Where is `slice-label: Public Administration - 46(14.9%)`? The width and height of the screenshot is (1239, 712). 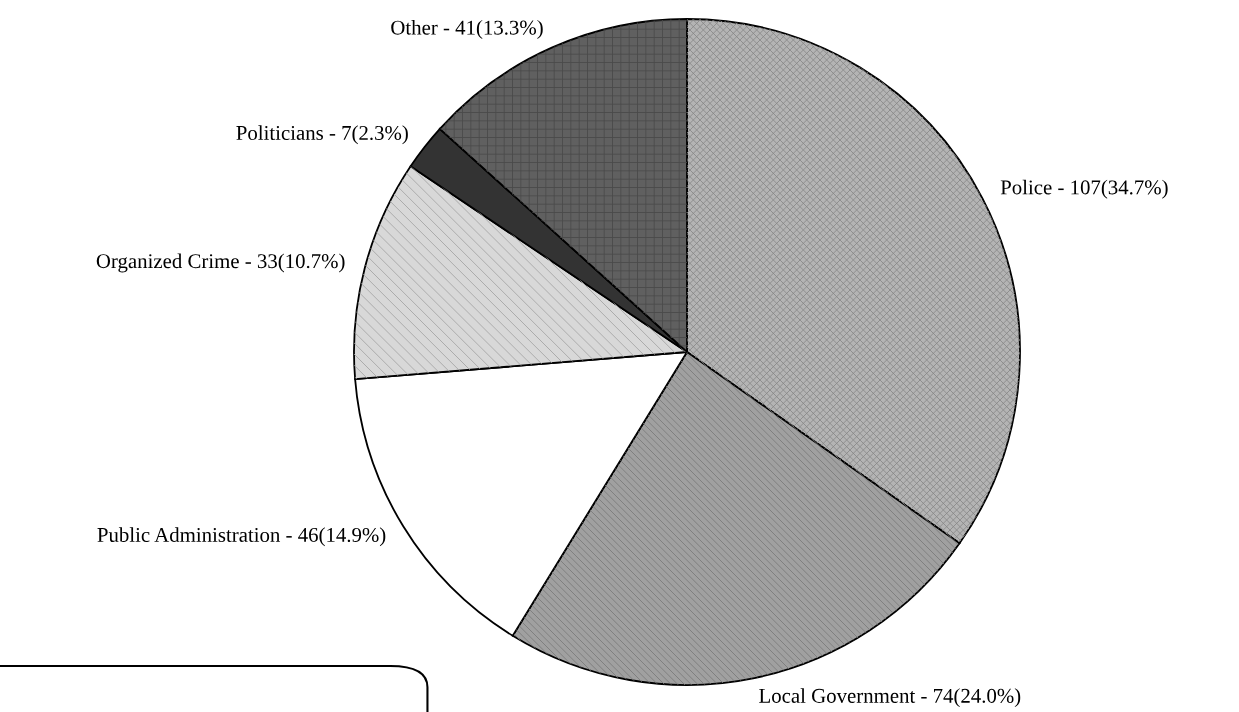
slice-label: Public Administration - 46(14.9%) is located at coordinates (241, 537).